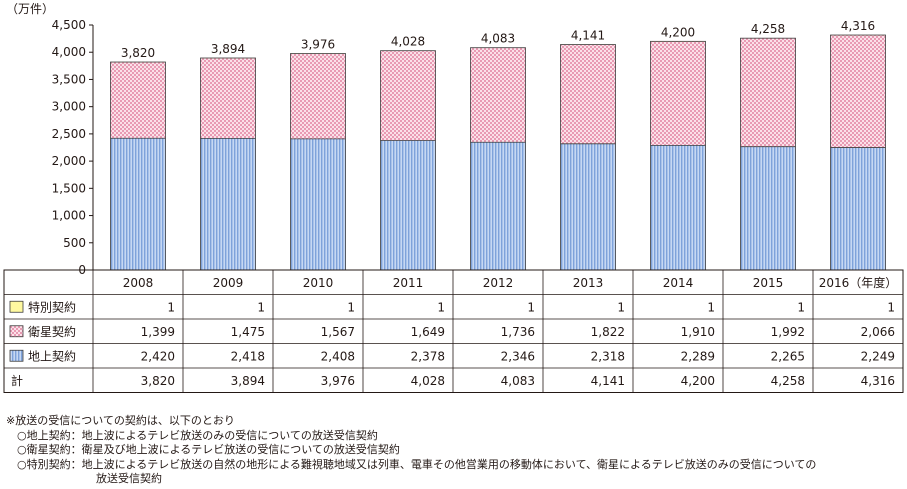 This screenshot has width=907, height=489. Describe the element at coordinates (768, 29) in the screenshot. I see `total-label: 4,258` at that location.